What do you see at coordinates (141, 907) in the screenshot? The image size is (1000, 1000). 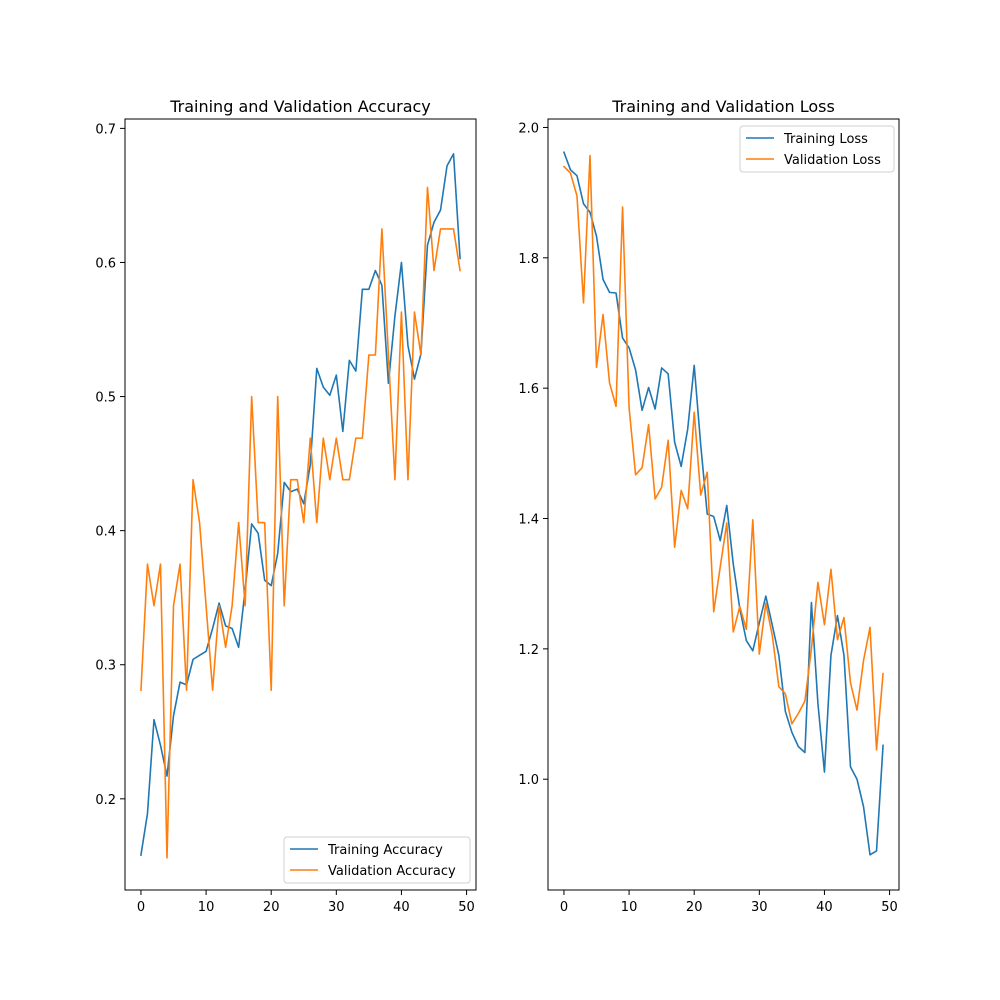 I see `accuracy-x-tick-label: 0` at bounding box center [141, 907].